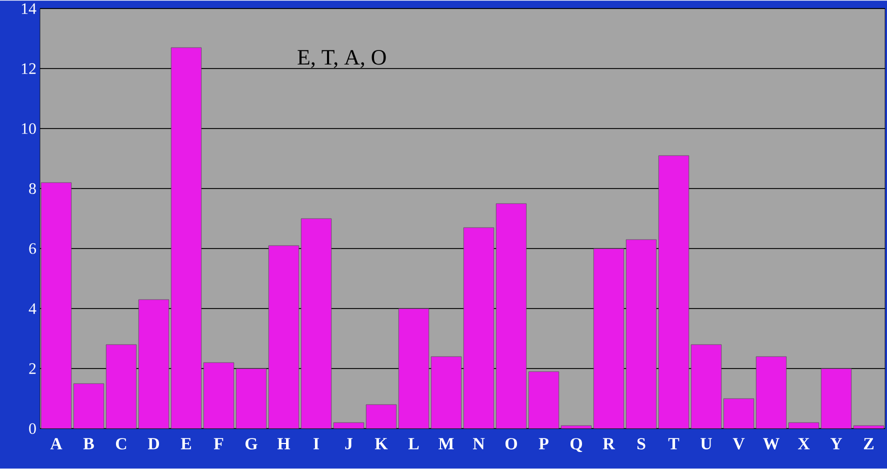  Describe the element at coordinates (121, 444) in the screenshot. I see `x-tick-label: C` at that location.